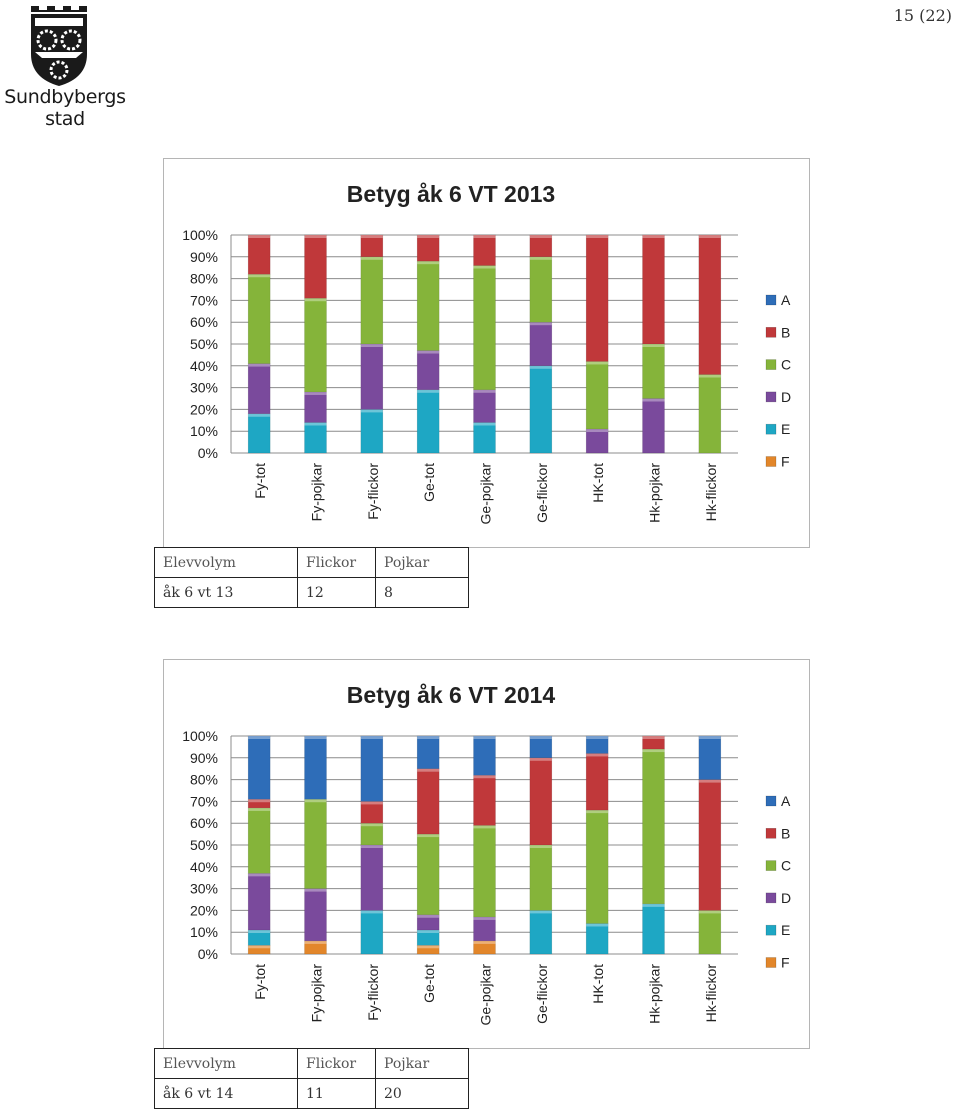 This screenshot has height=1117, width=960. Describe the element at coordinates (785, 963) in the screenshot. I see `legend-label: F` at that location.